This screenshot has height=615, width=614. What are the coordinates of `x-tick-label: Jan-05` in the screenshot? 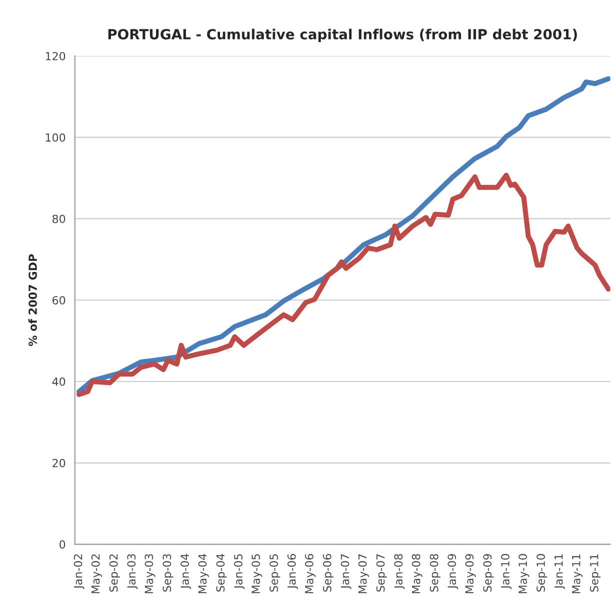 It's located at (239, 572).